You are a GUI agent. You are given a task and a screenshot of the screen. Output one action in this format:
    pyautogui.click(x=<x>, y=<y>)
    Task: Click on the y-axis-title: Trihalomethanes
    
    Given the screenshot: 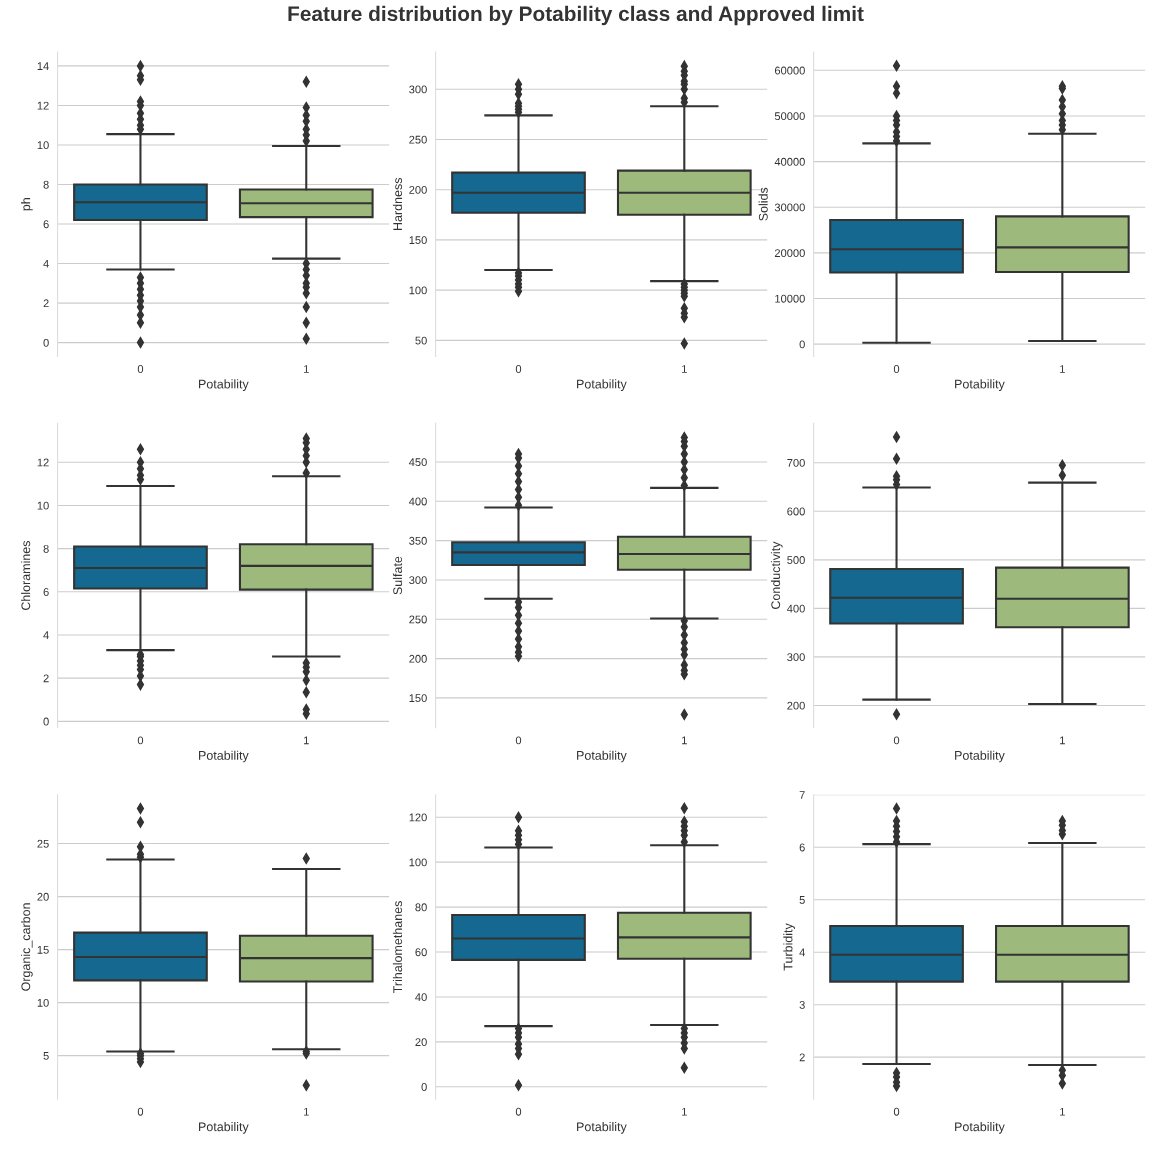 What is the action you would take?
    pyautogui.click(x=397, y=947)
    